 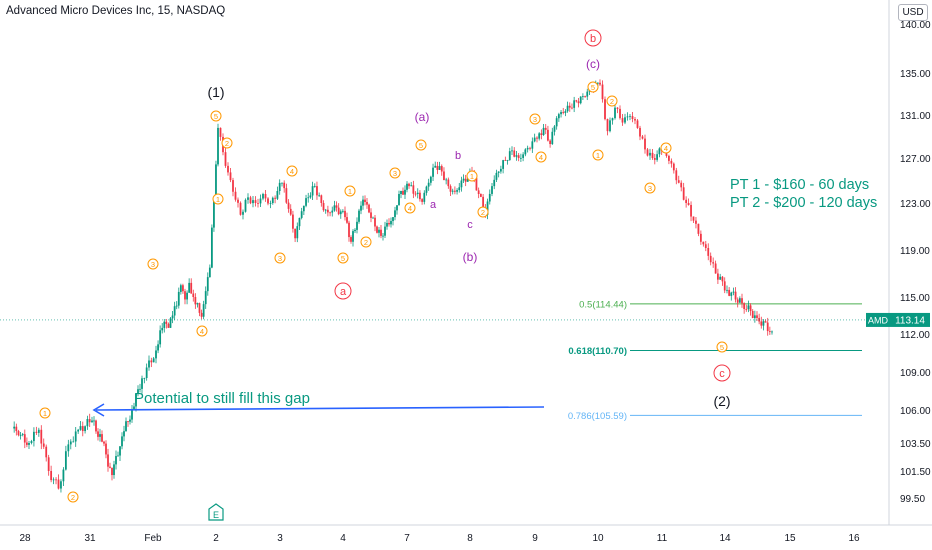 I want to click on wave-count-label: 3, so click(x=395, y=173).